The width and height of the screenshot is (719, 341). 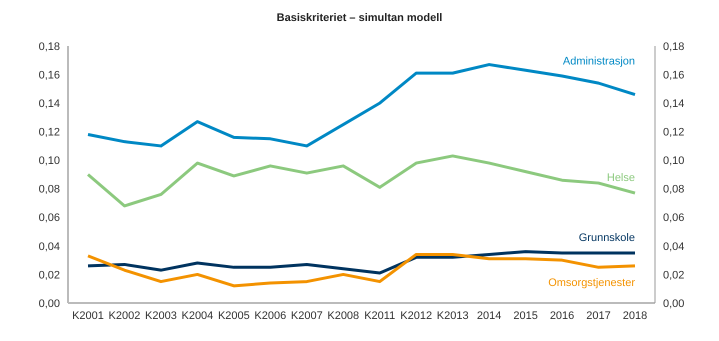 I want to click on x-tick-label: 2016, so click(x=562, y=316).